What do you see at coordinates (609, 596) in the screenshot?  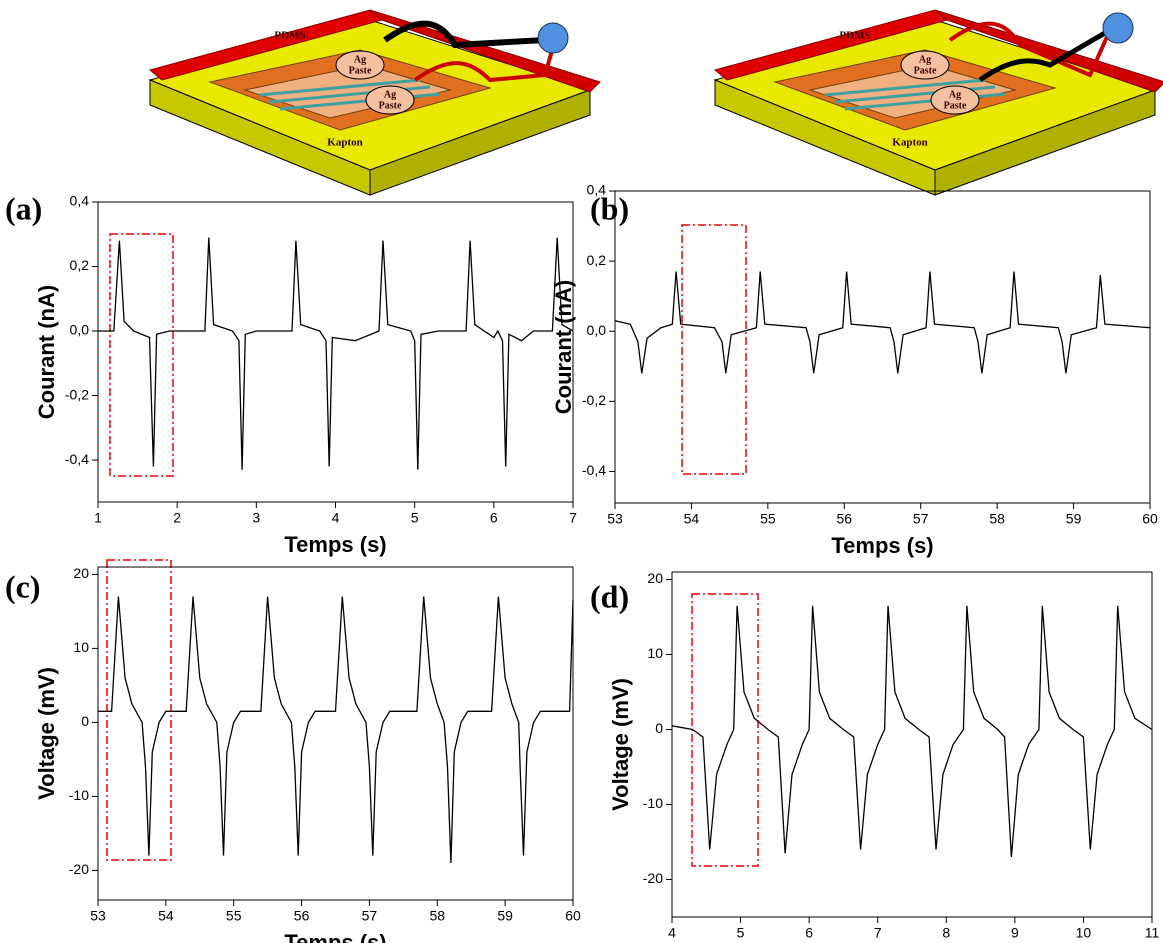 I see `panel-label: (d)` at bounding box center [609, 596].